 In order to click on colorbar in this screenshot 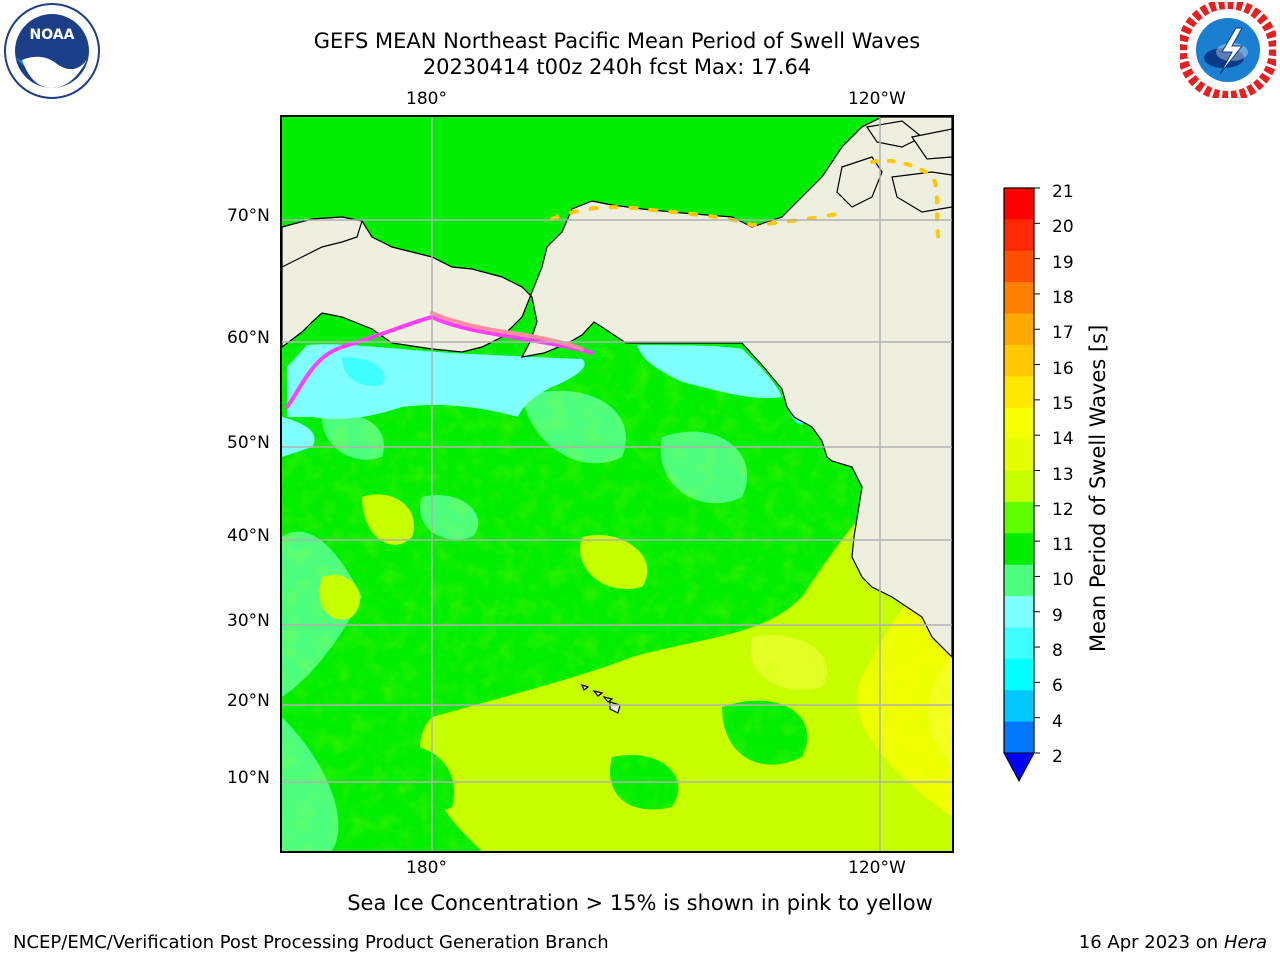, I will do `click(1020, 486)`.